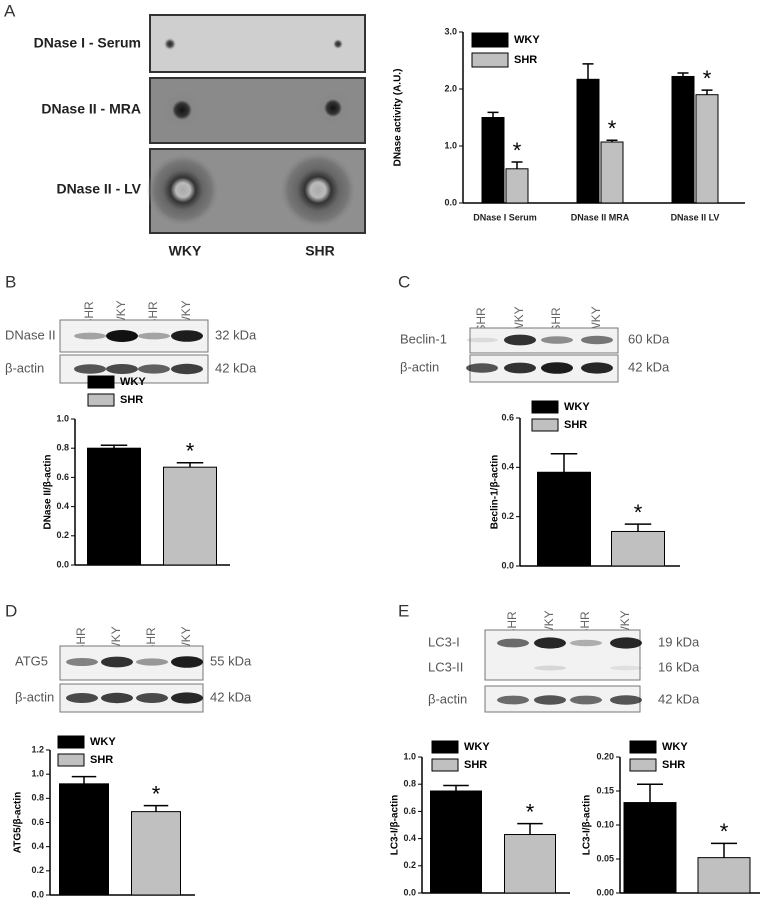  I want to click on blot-kda: 55 kDa, so click(231, 660).